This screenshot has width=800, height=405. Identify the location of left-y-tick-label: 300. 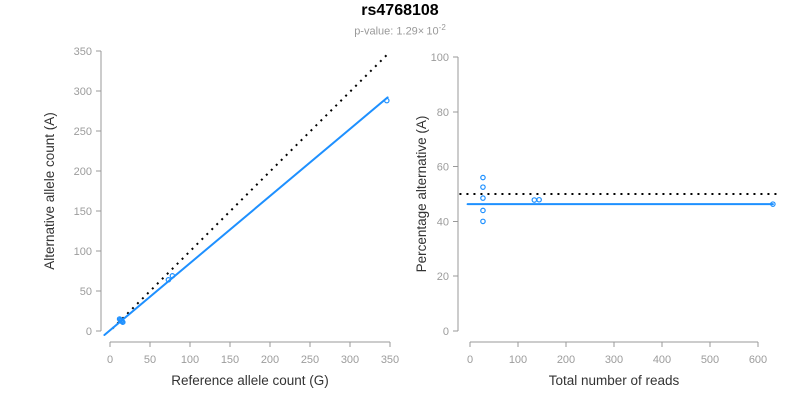
(83, 92).